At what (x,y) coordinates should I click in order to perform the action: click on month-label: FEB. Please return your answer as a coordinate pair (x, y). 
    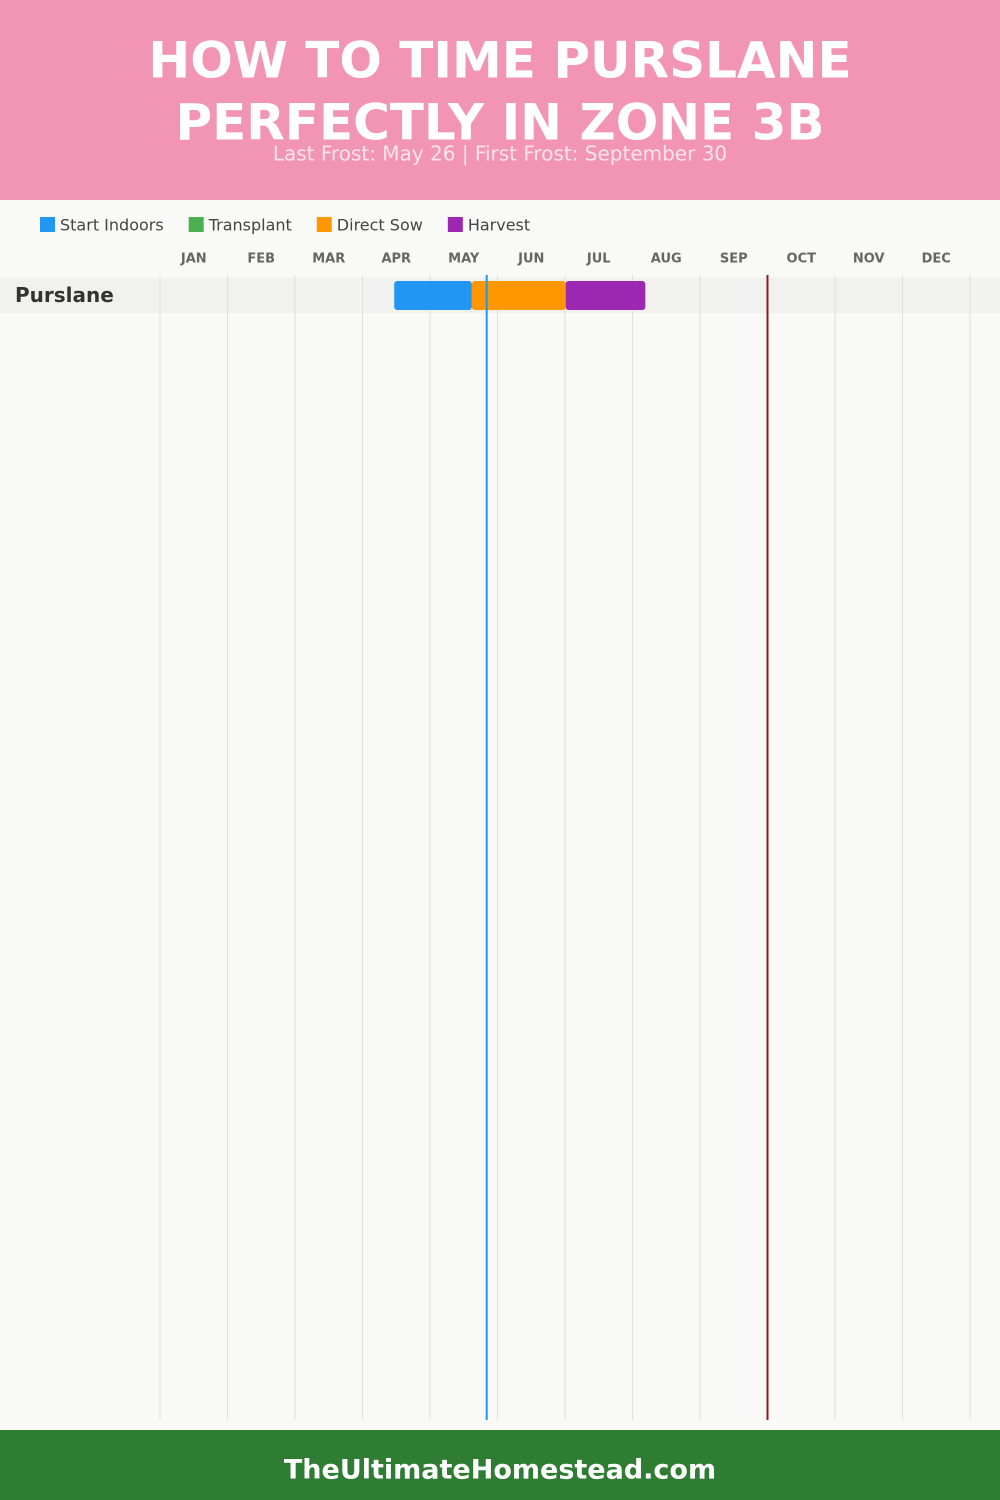
    Looking at the image, I should click on (261, 259).